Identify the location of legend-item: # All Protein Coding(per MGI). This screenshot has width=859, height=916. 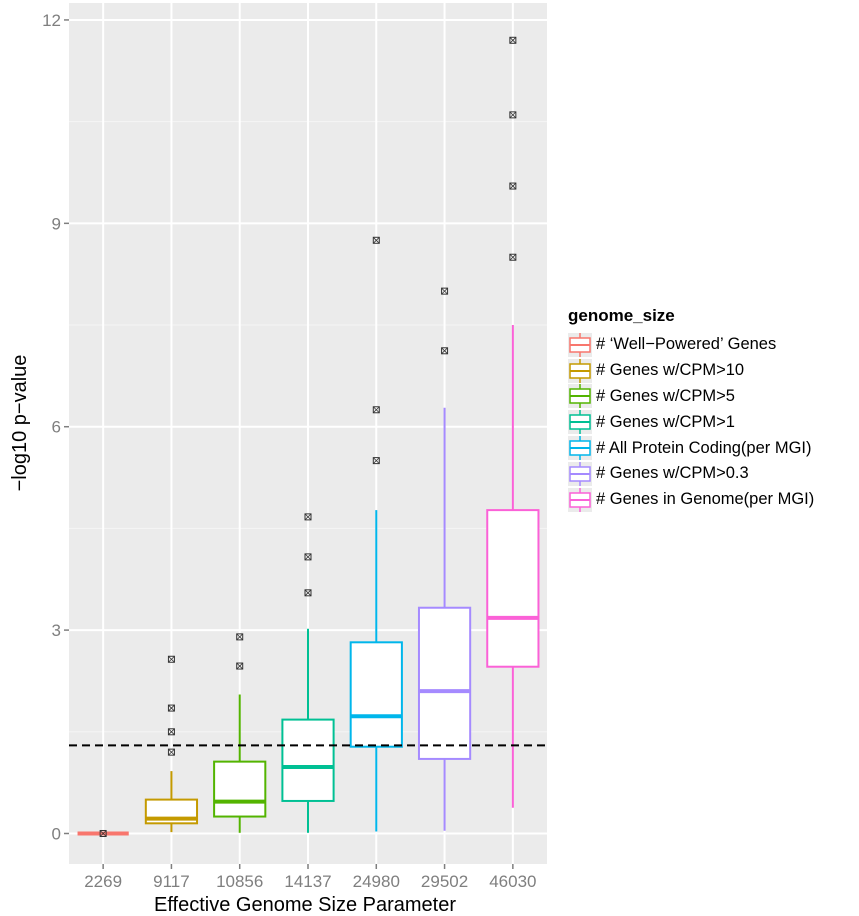
(713, 448).